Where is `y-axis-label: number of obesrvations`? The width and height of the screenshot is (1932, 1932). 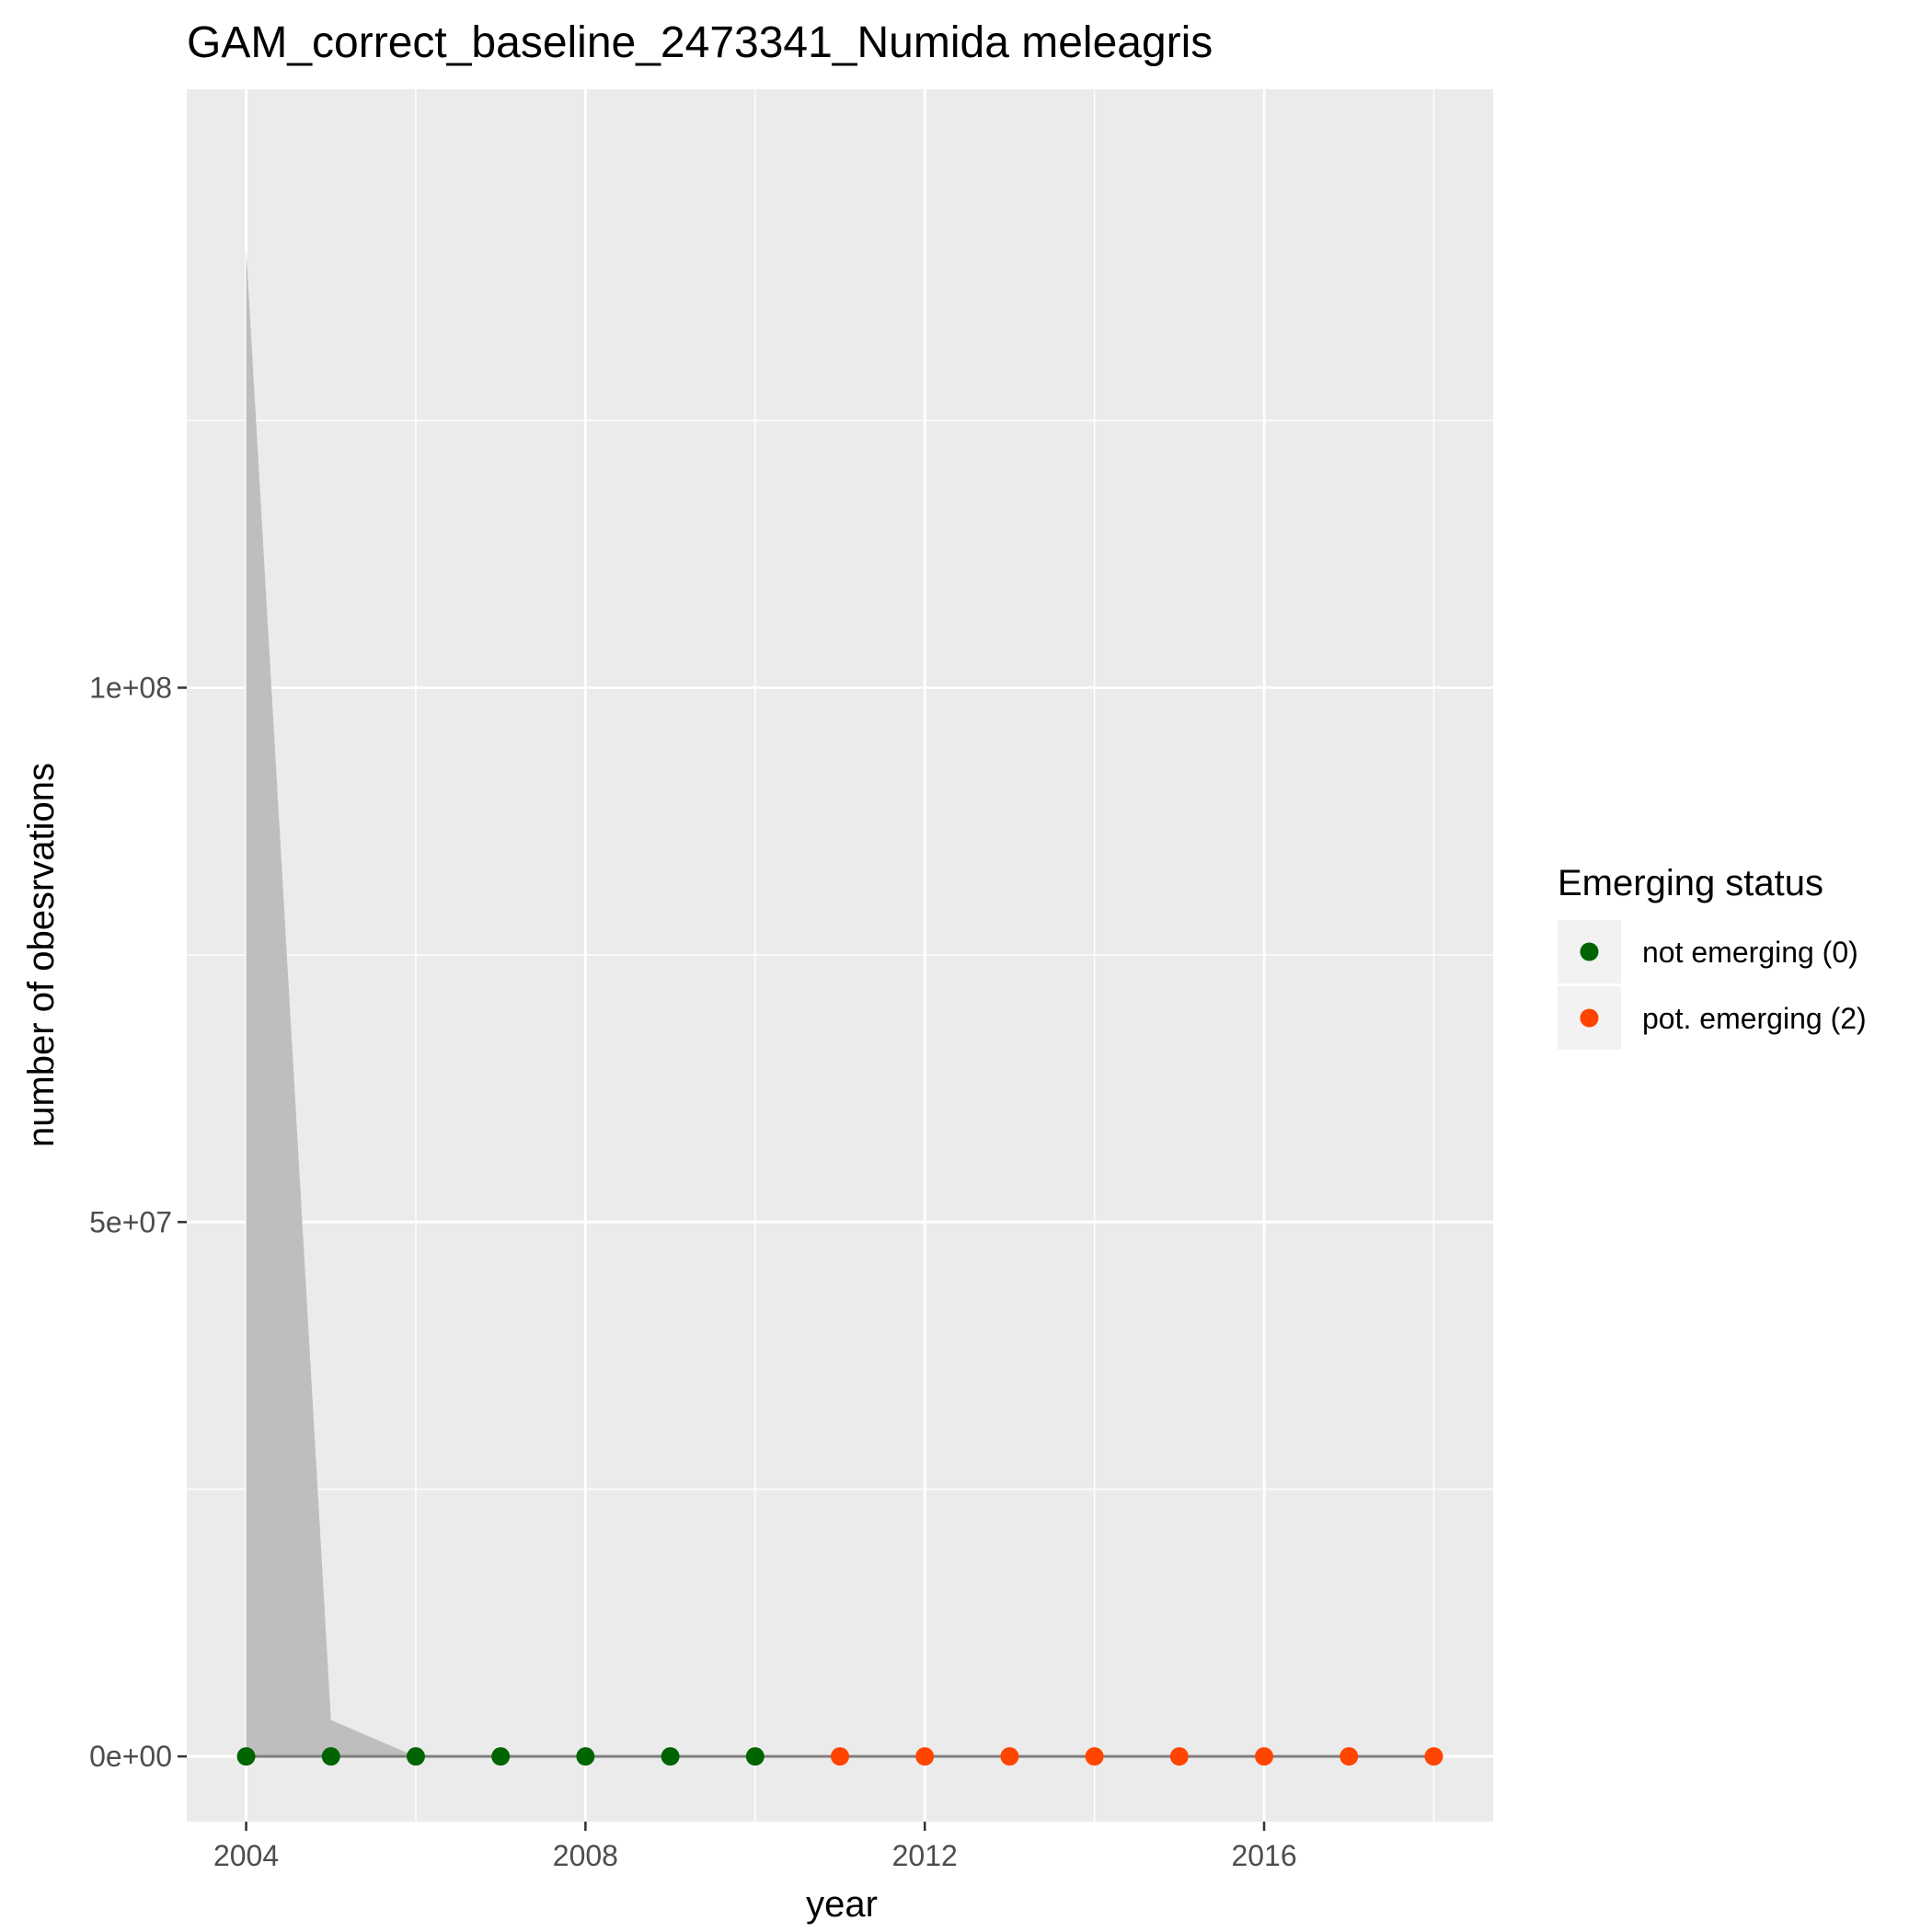 y-axis-label: number of obesrvations is located at coordinates (41, 955).